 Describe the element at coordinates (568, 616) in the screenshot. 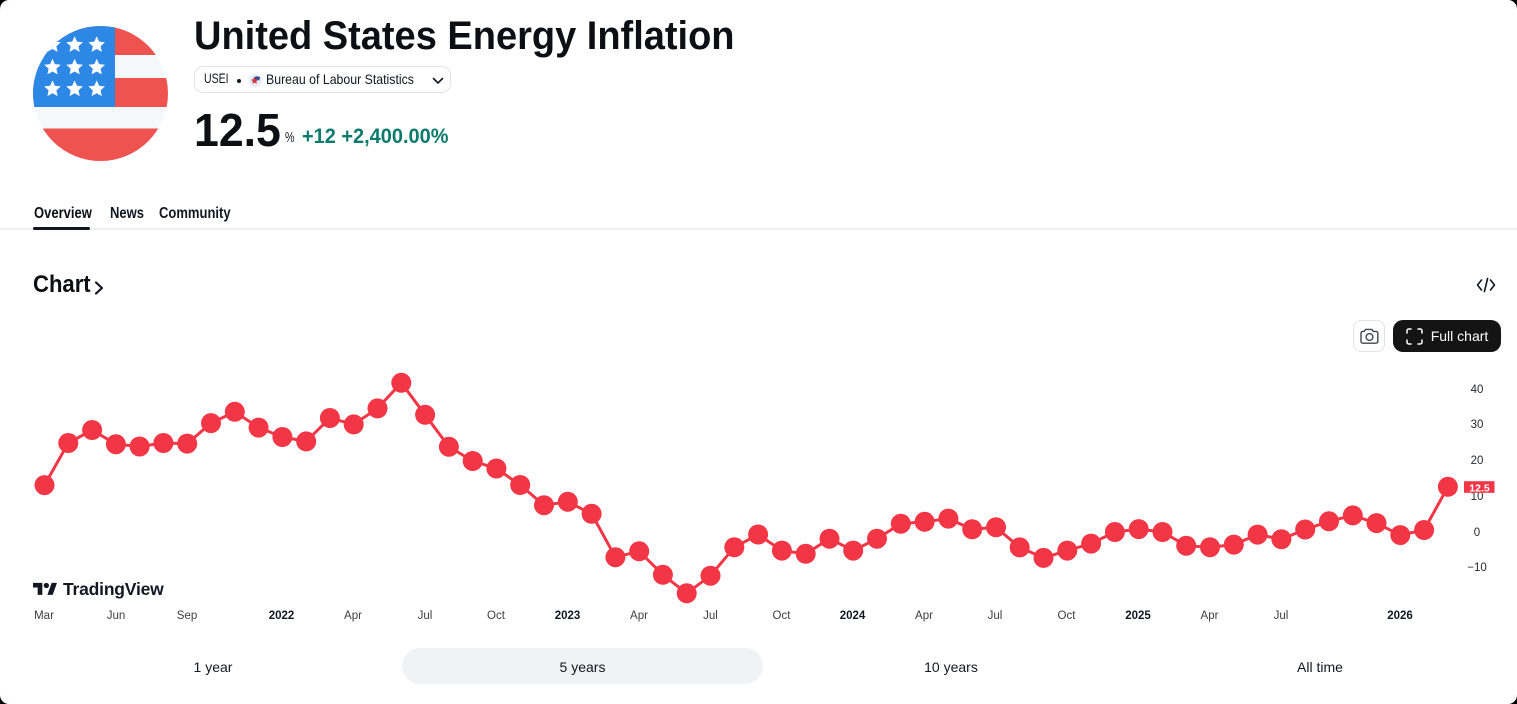

I see `svg-text: 2023` at that location.